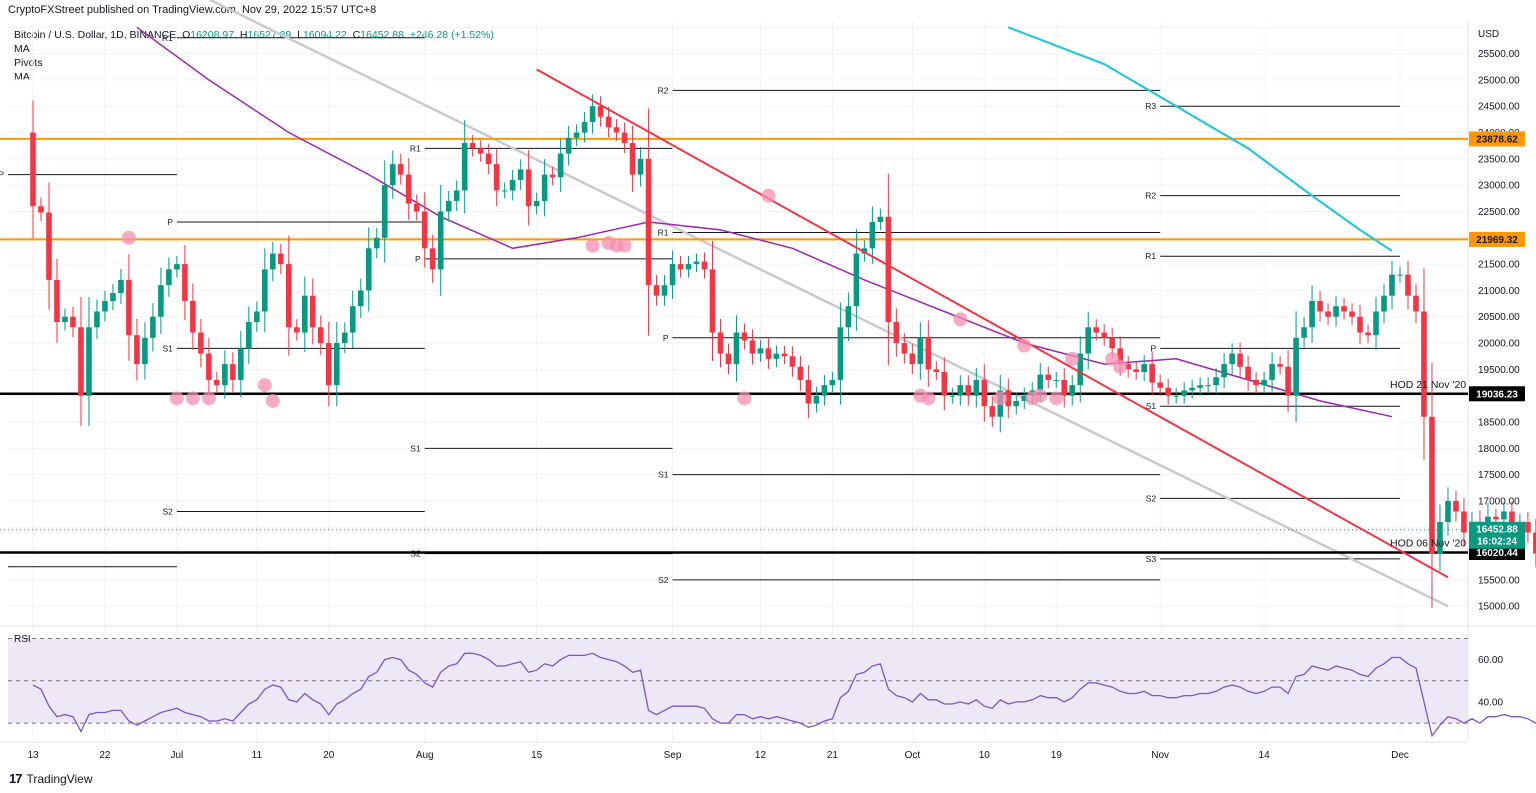  What do you see at coordinates (1497, 530) in the screenshot?
I see `last-price-tag-label: 16452.88` at bounding box center [1497, 530].